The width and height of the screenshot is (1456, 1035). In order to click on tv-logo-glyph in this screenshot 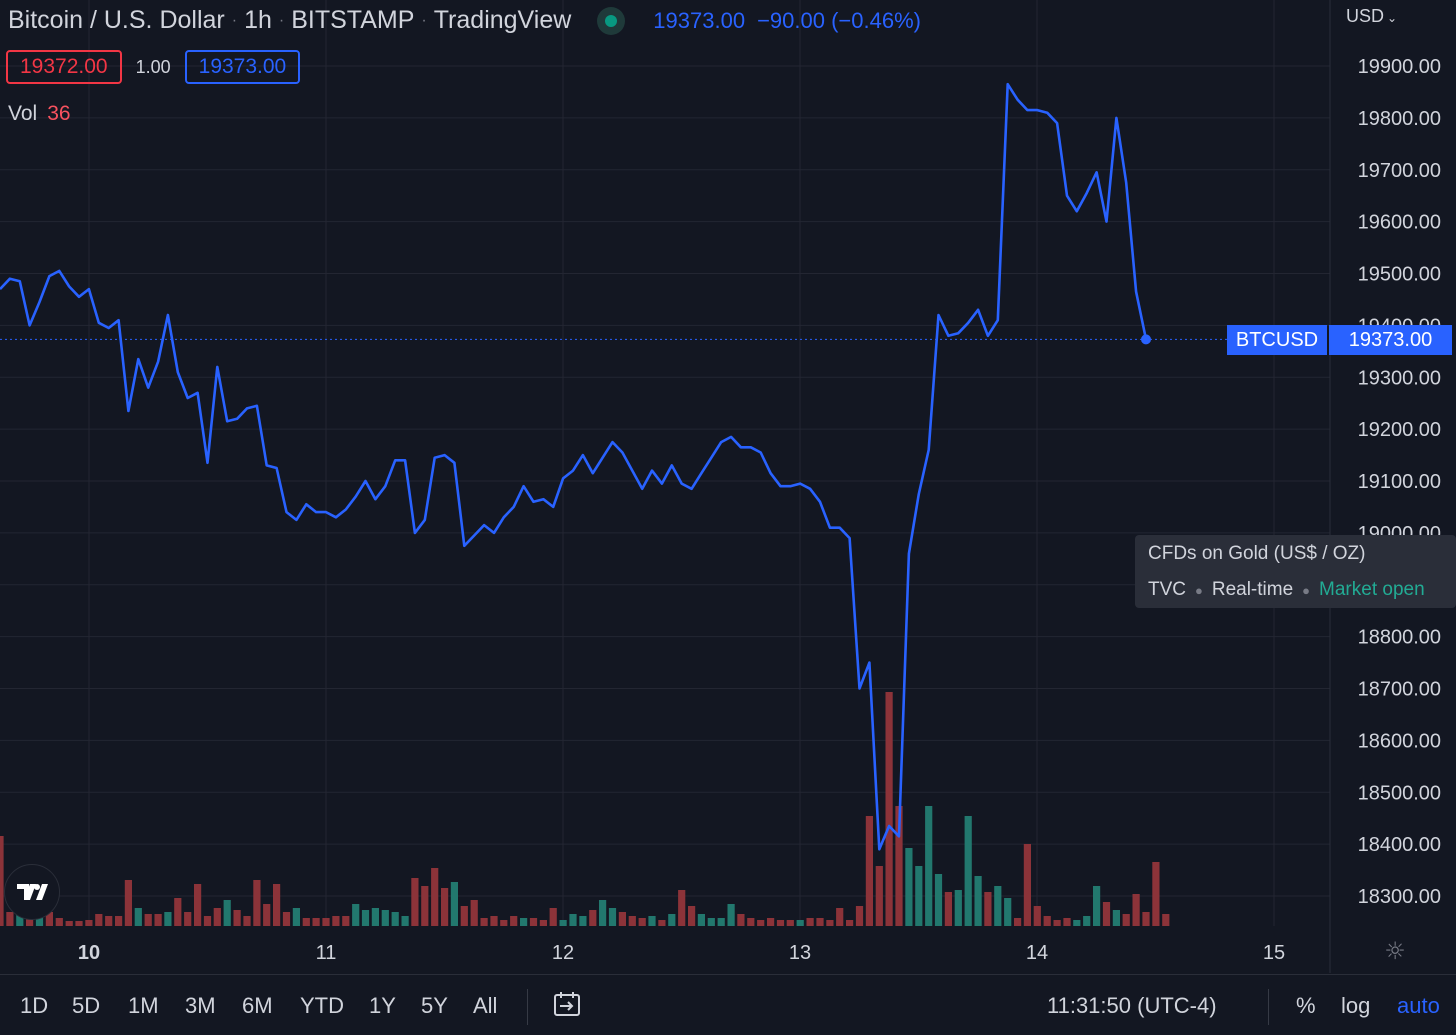, I will do `click(32, 892)`.